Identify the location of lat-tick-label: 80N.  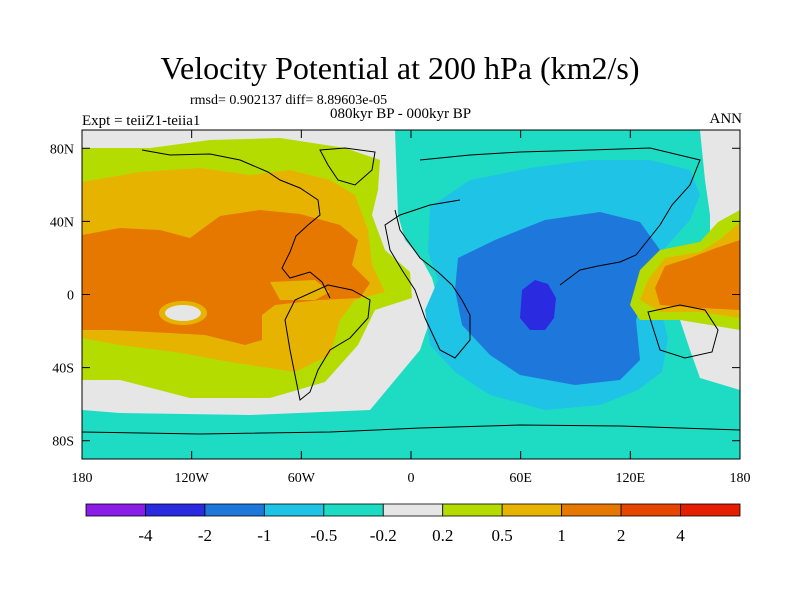
(62, 149).